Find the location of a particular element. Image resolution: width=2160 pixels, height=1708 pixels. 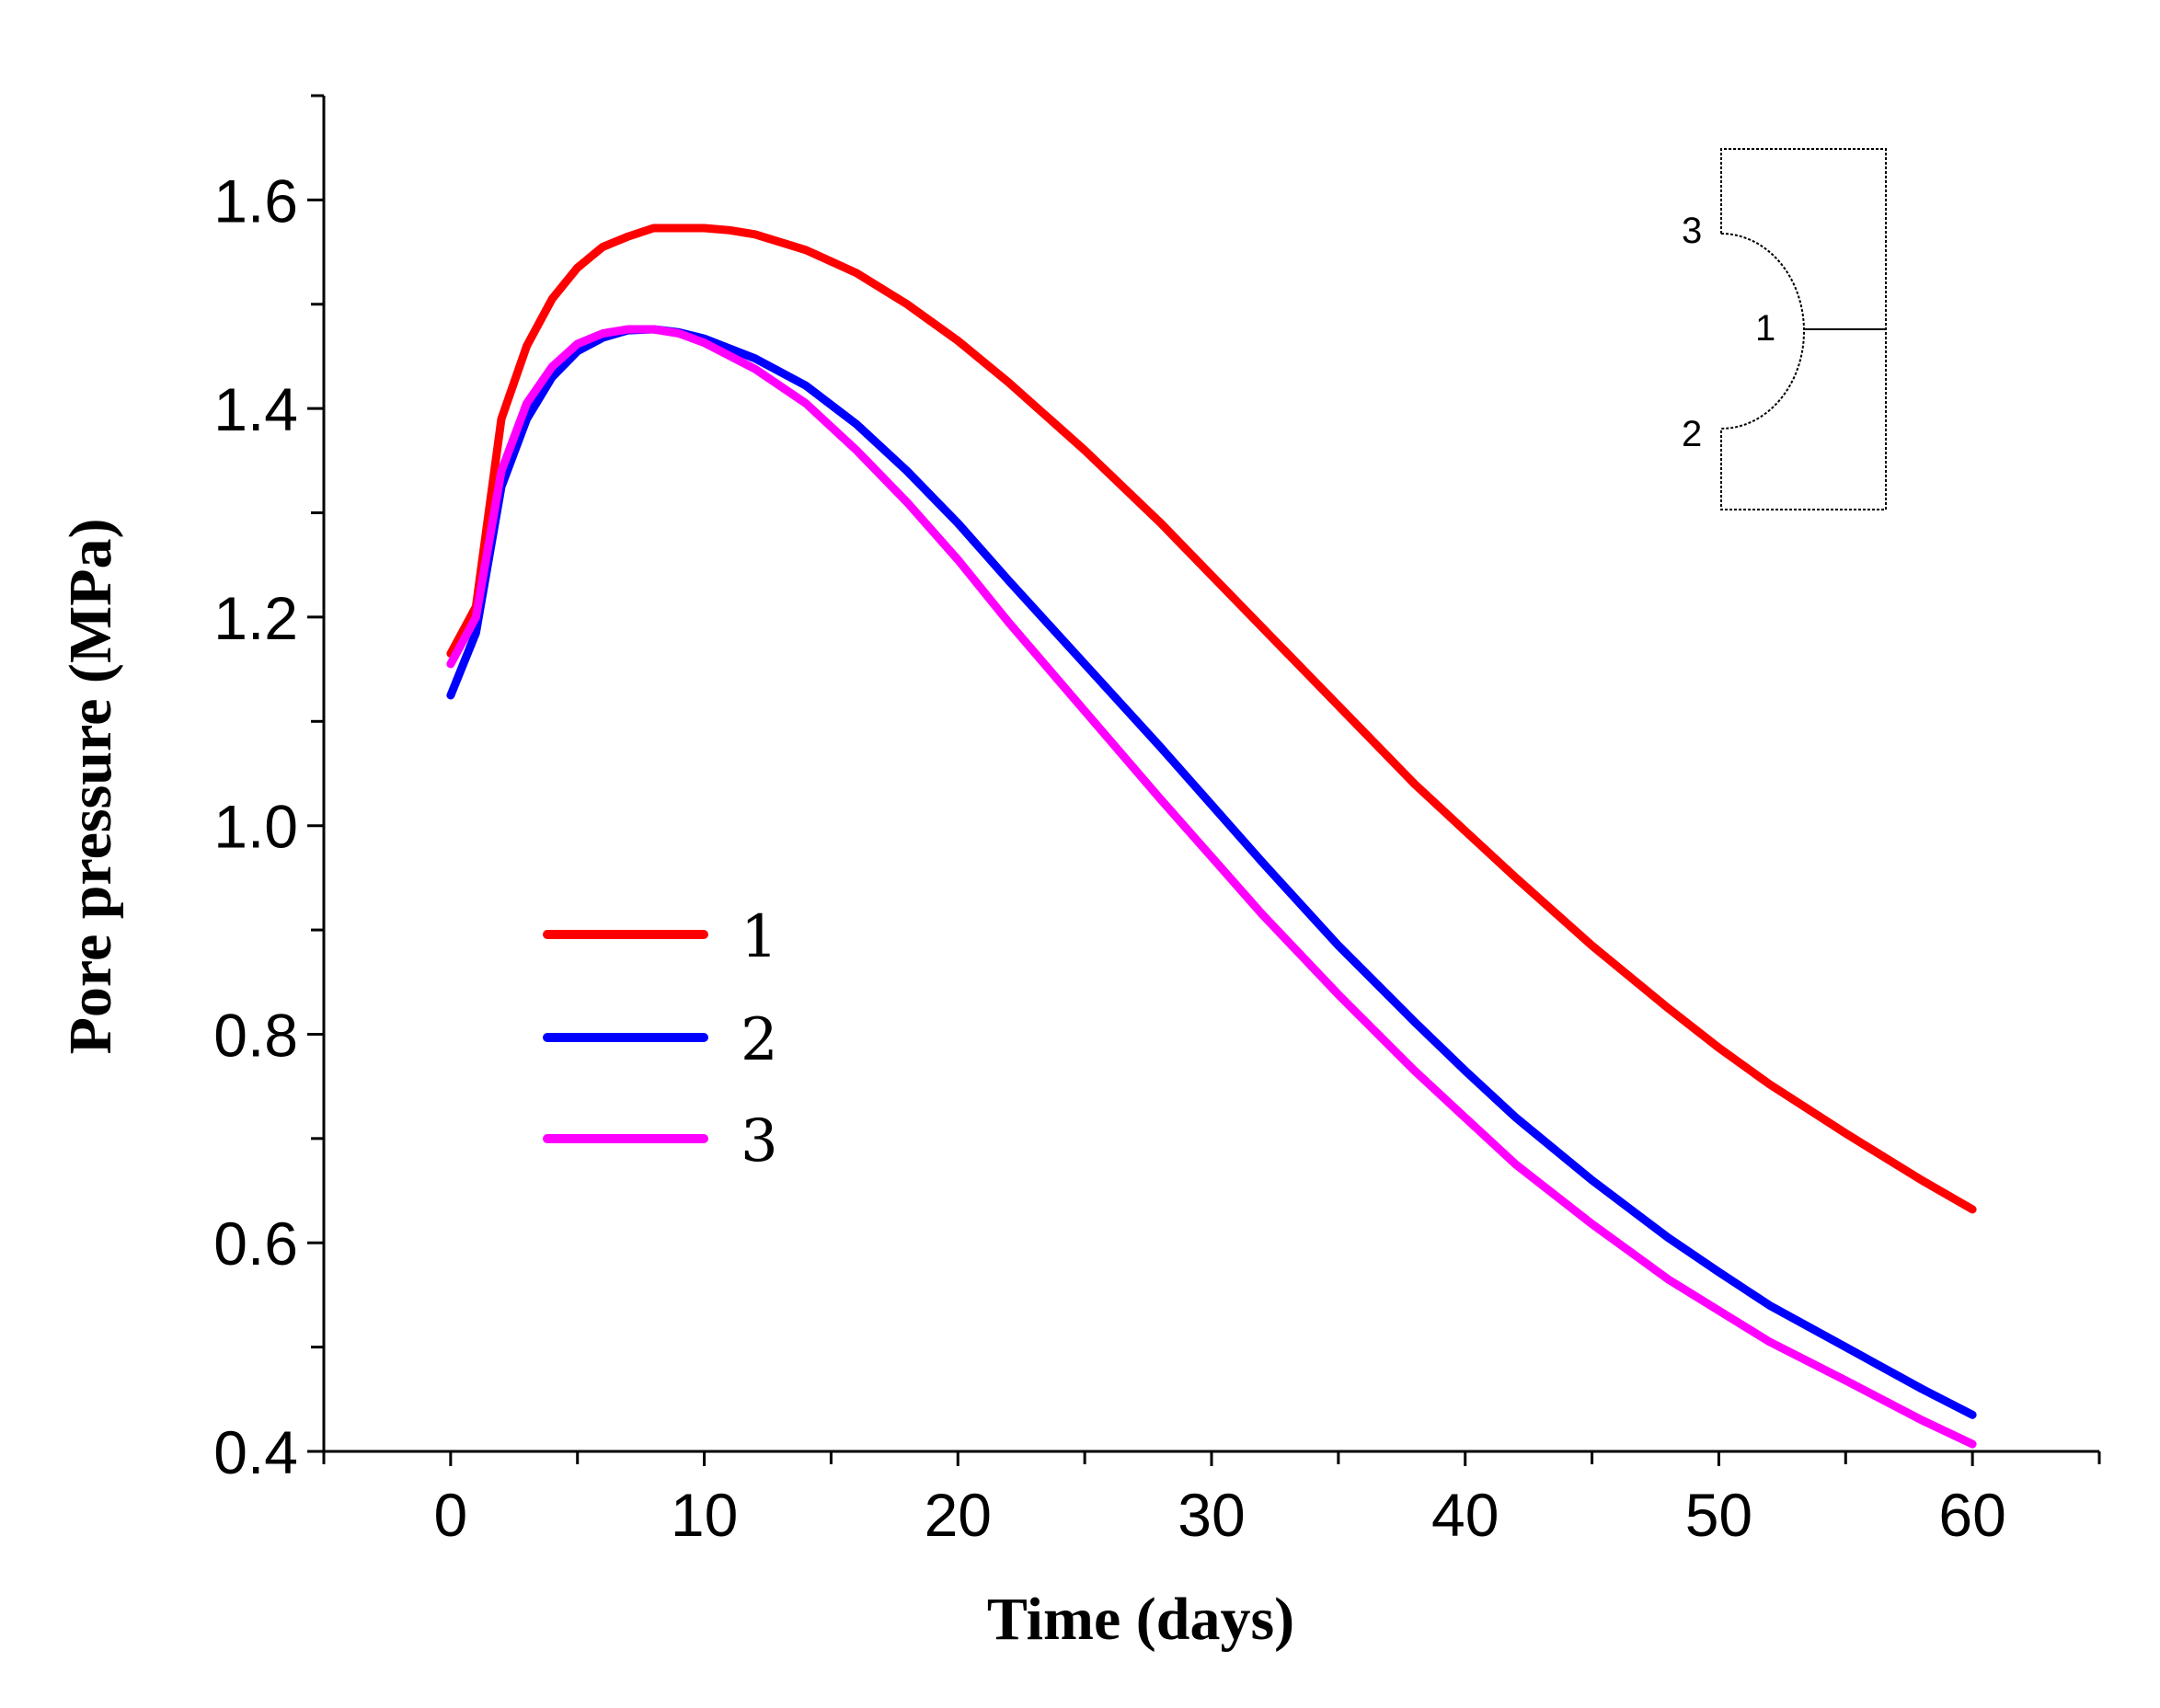

inset-label-2: 2 is located at coordinates (1692, 434).